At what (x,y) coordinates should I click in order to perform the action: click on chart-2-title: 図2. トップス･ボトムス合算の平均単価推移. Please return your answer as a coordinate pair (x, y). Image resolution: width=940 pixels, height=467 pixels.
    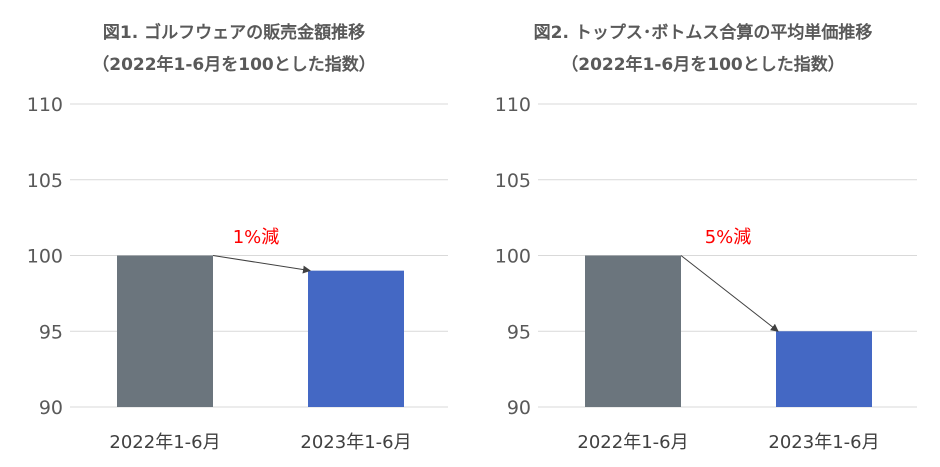
    Looking at the image, I should click on (703, 32).